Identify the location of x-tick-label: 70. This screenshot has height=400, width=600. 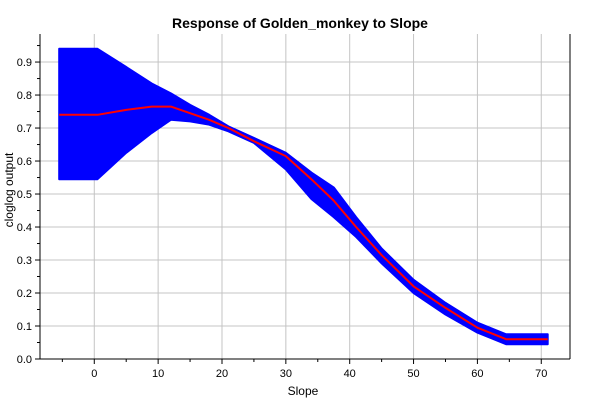
(541, 374).